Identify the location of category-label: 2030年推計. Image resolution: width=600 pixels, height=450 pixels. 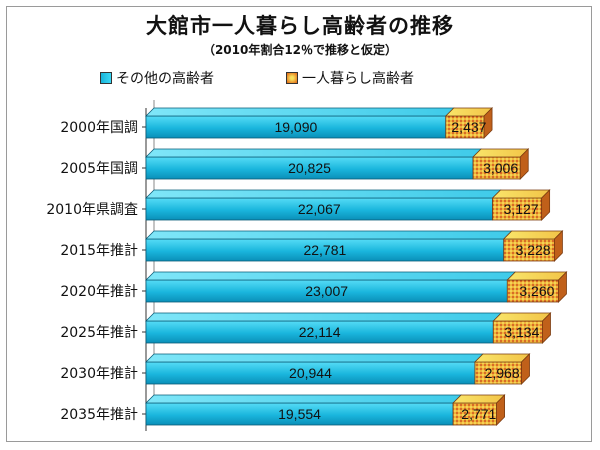
(99, 374).